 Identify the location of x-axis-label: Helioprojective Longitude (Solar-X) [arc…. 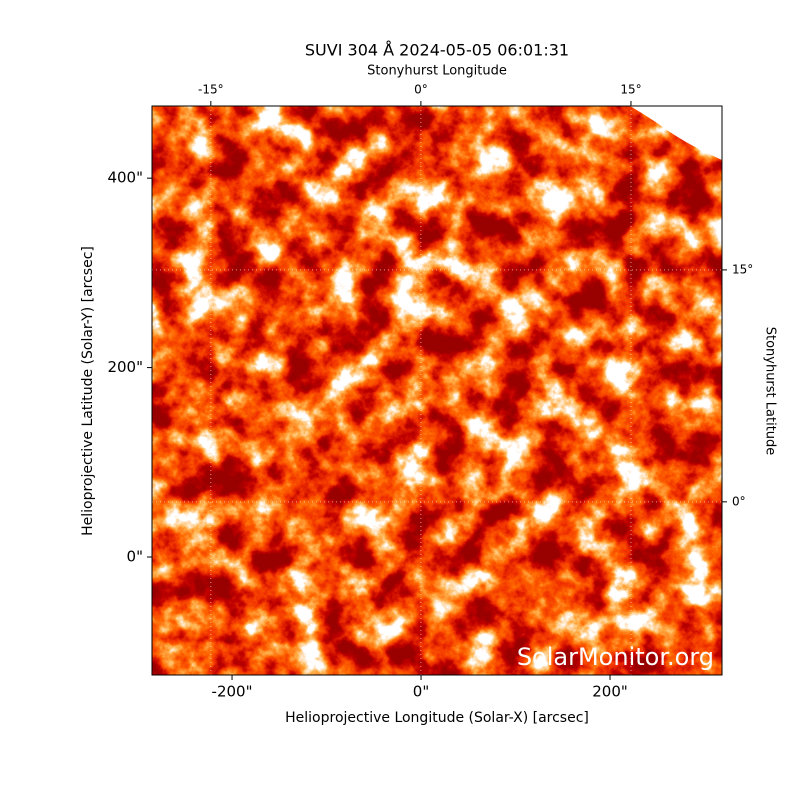
(437, 718).